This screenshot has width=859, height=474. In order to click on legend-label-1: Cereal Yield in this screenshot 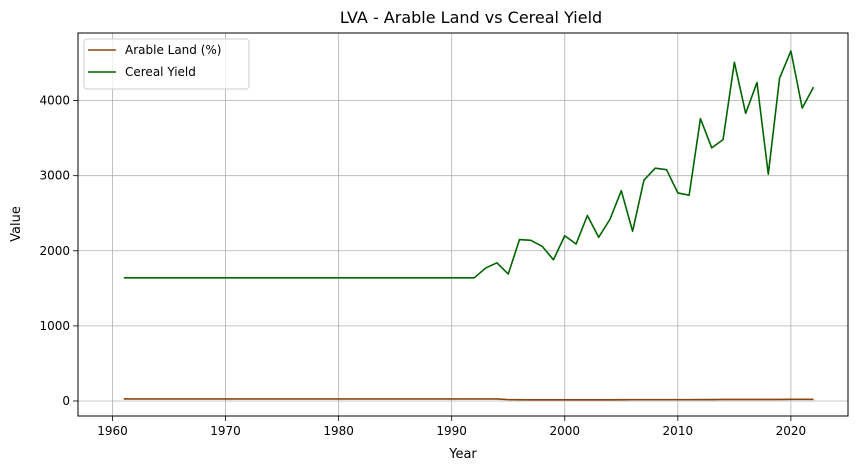, I will do `click(160, 72)`.